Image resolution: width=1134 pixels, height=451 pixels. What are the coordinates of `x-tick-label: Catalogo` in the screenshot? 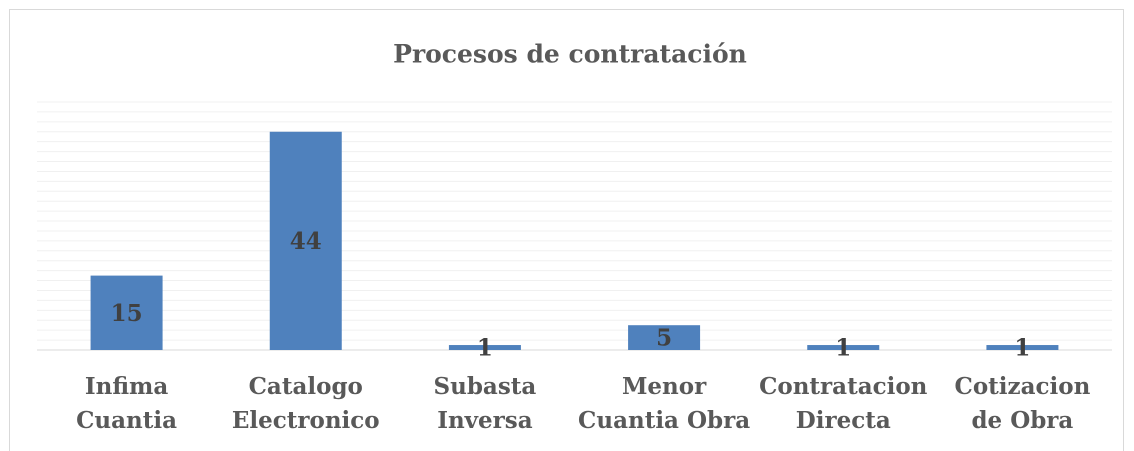 It's located at (306, 386).